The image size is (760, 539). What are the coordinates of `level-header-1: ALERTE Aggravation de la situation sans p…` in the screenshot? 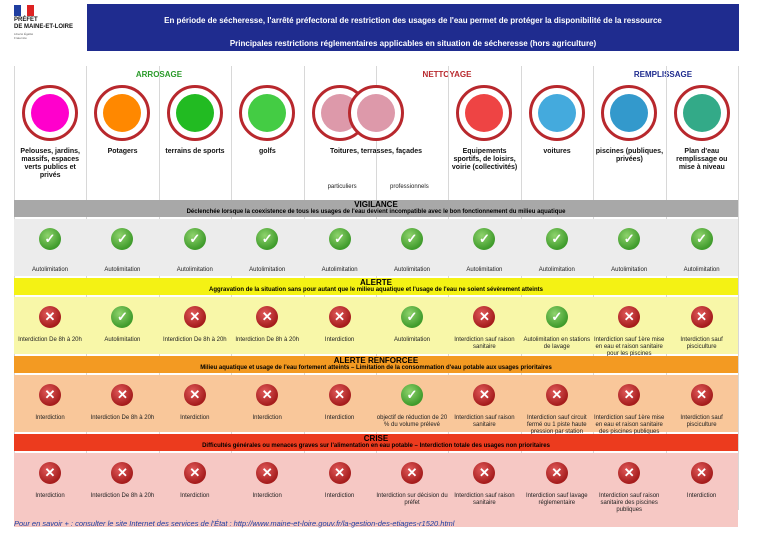 It's located at (376, 286).